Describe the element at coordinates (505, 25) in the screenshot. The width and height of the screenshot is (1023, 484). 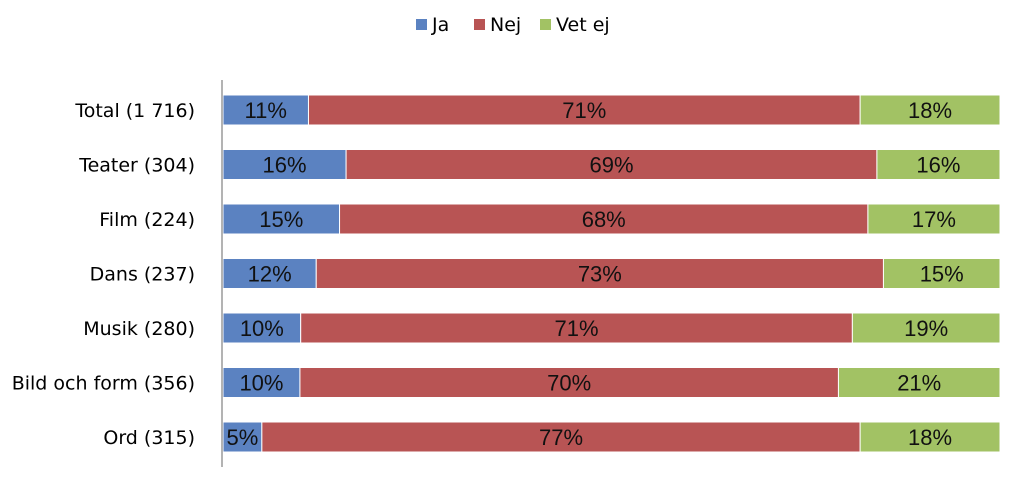
I see `legend-label-nej: Nej` at that location.